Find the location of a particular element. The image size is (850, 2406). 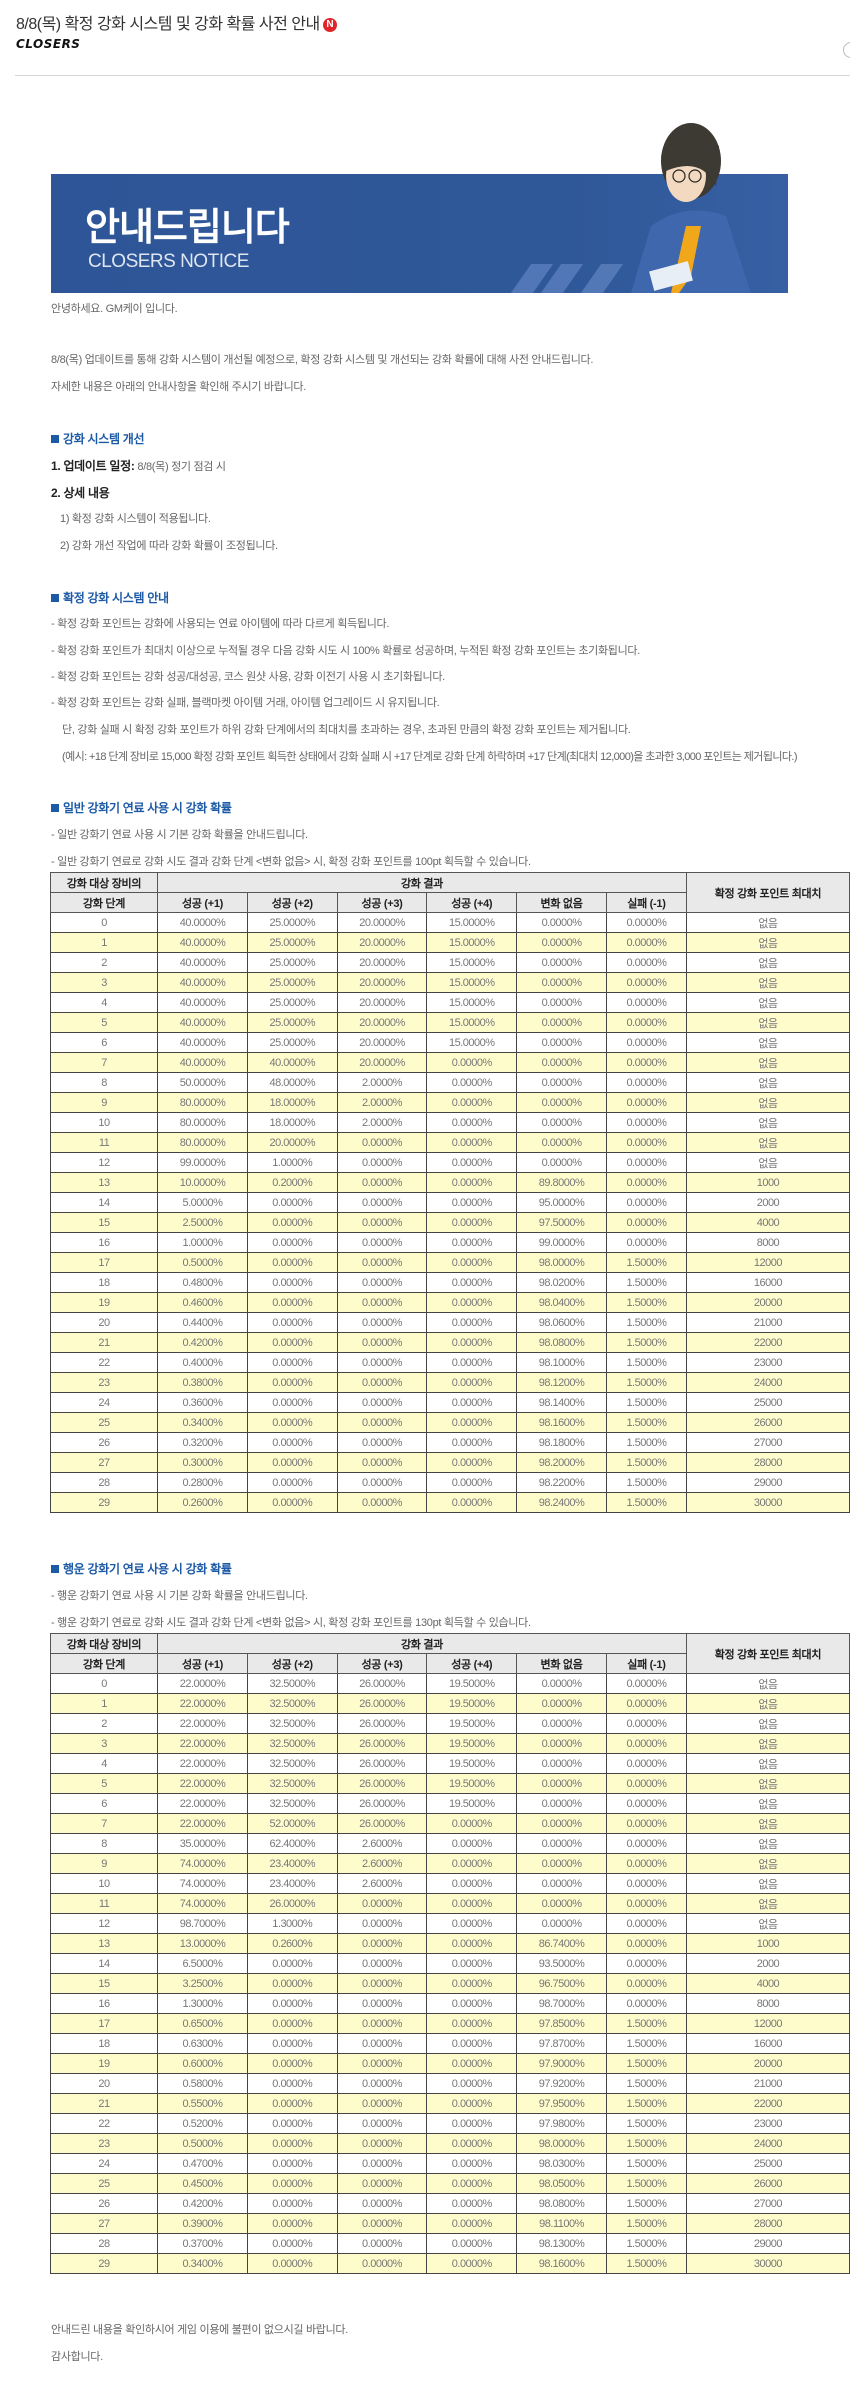

header-stage-line1: 강화 대상 장비의 is located at coordinates (104, 882).